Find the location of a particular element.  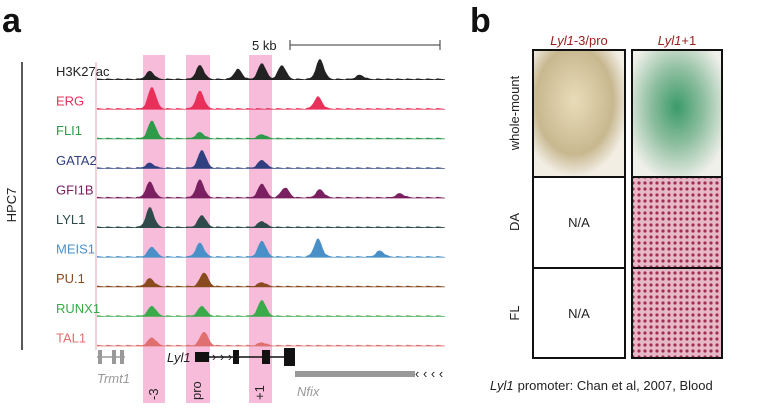

column-header: Lyl1-3/pro is located at coordinates (579, 40).